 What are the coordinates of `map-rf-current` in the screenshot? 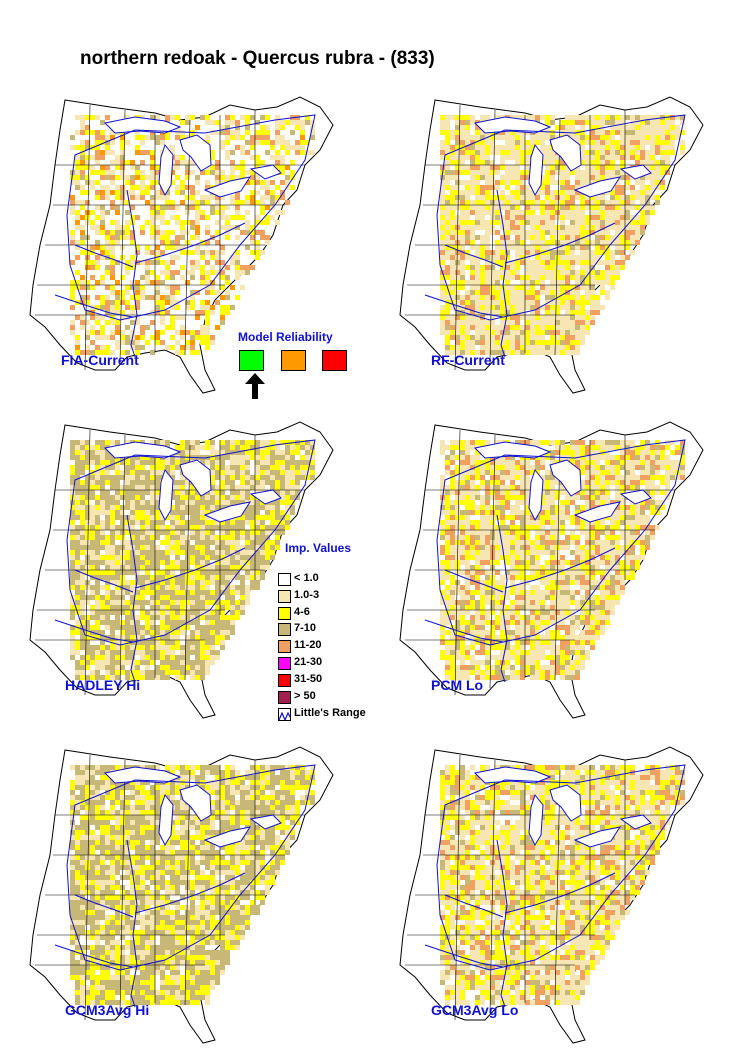 It's located at (551, 245).